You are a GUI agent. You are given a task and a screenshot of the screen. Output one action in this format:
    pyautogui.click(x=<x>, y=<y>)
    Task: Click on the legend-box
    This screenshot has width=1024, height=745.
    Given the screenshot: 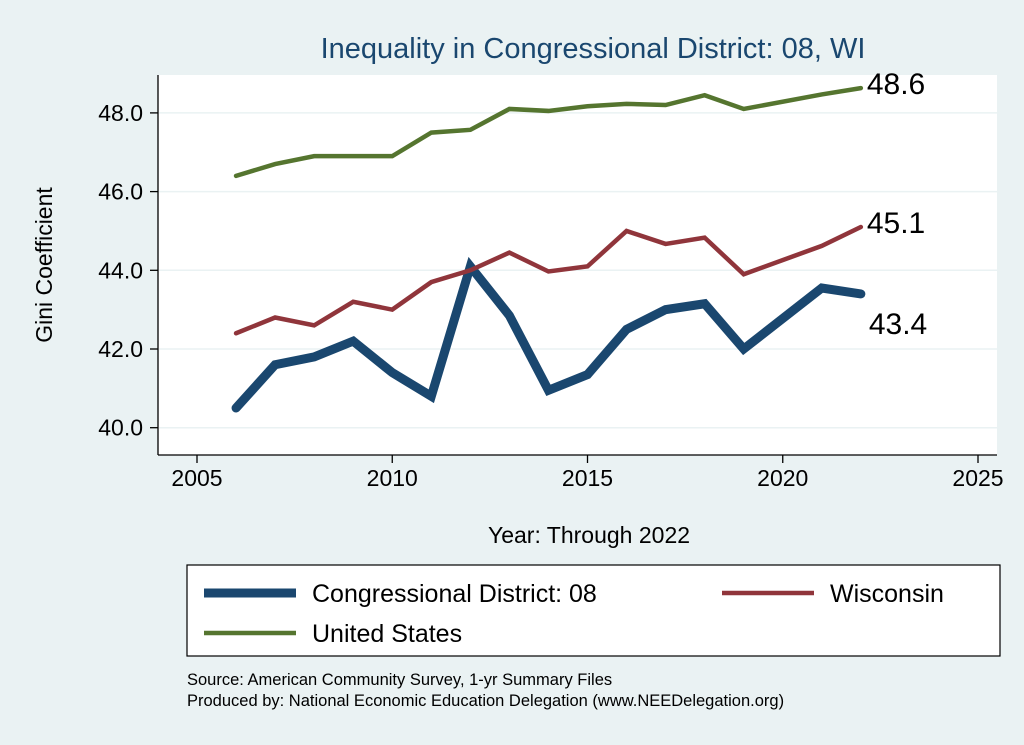 What is the action you would take?
    pyautogui.click(x=593, y=610)
    